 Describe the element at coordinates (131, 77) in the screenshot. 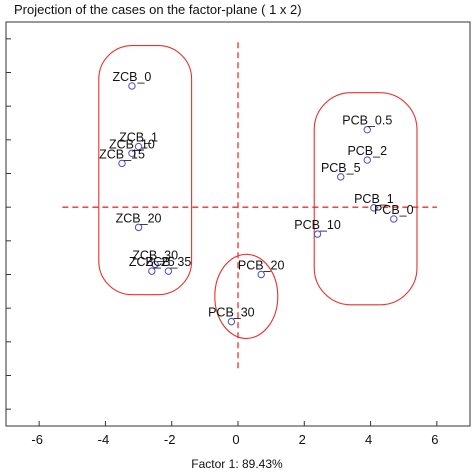

I see `point-label: ZCB_0` at that location.